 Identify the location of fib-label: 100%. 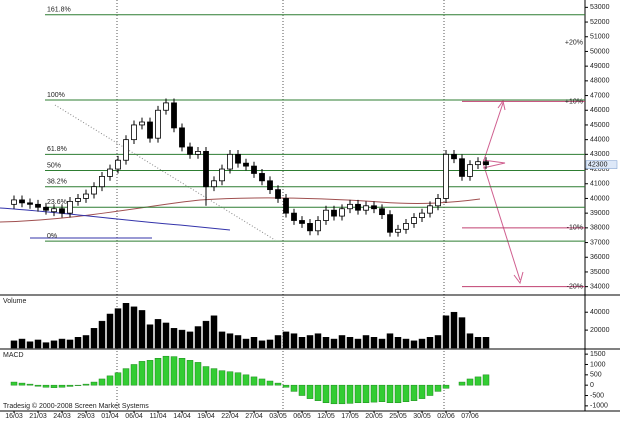
(56, 95).